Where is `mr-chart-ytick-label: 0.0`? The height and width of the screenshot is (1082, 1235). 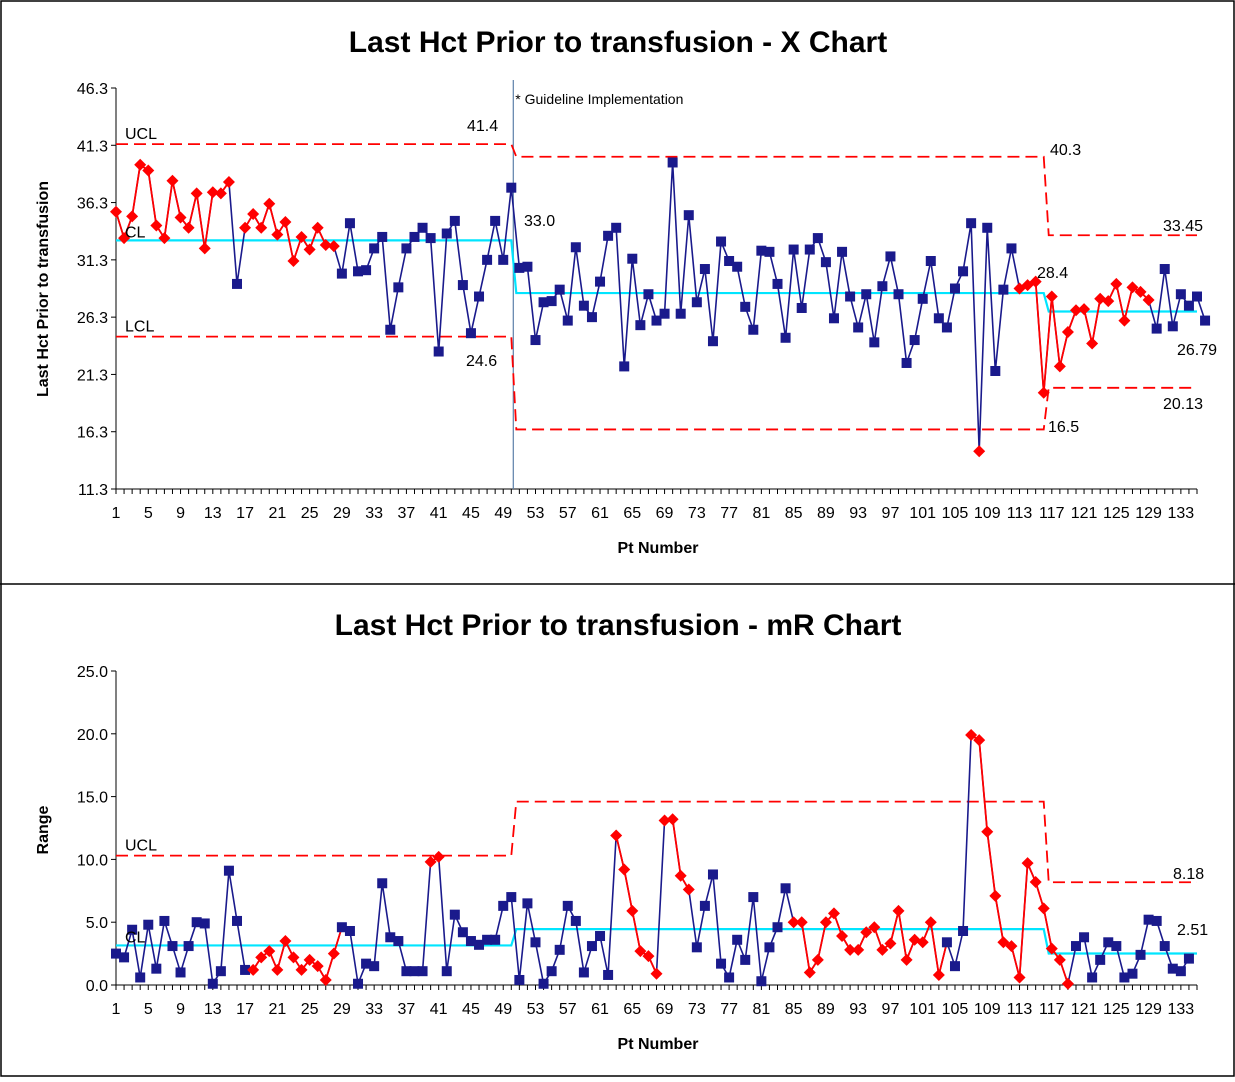 mr-chart-ytick-label: 0.0 is located at coordinates (97, 986).